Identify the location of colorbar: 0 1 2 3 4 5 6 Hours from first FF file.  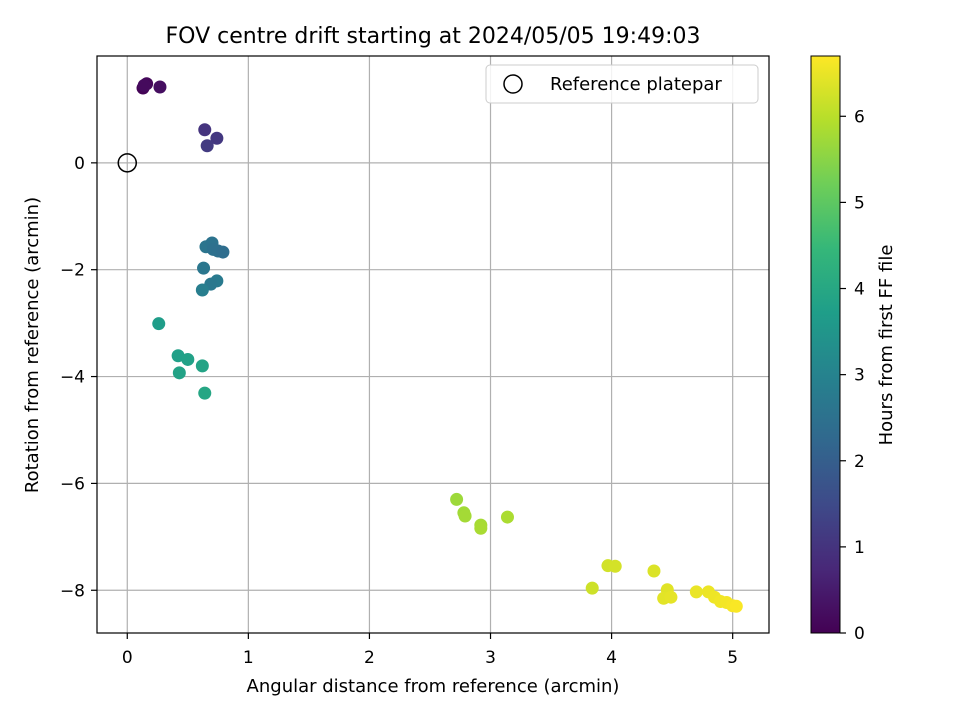
(853, 349).